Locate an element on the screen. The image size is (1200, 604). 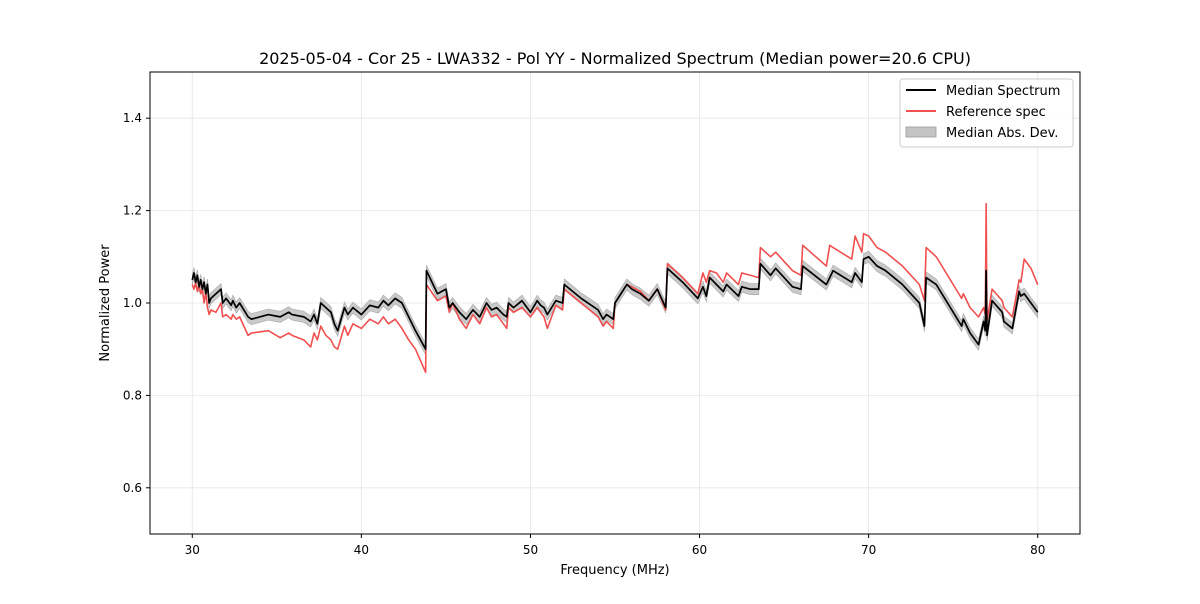
x-tick-label: 80 is located at coordinates (1037, 550).